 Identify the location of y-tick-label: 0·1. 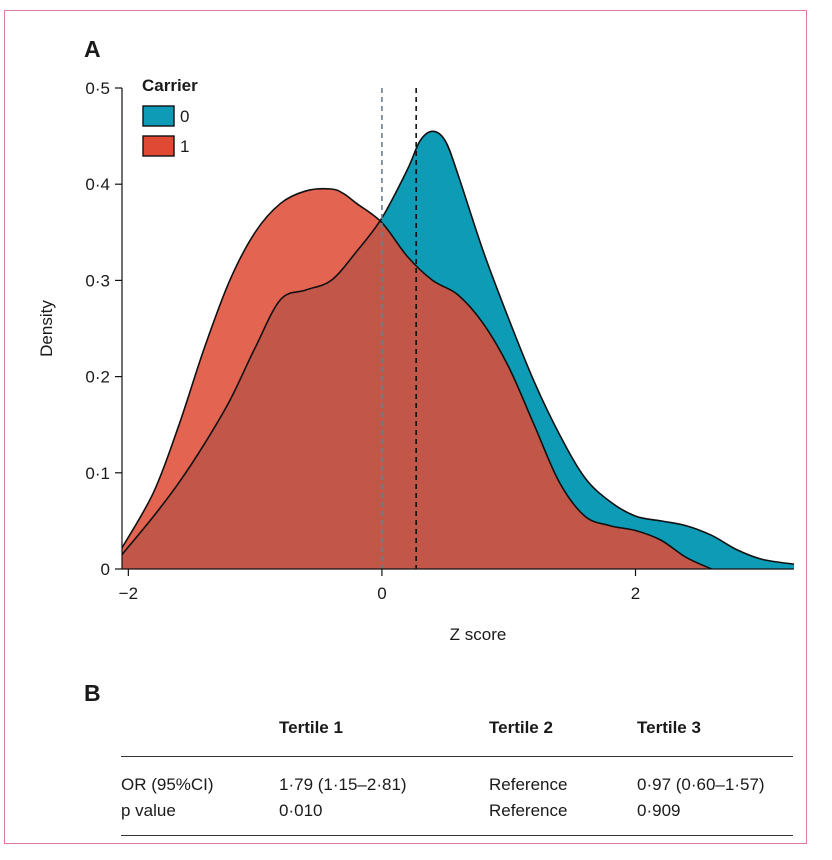
(97, 473).